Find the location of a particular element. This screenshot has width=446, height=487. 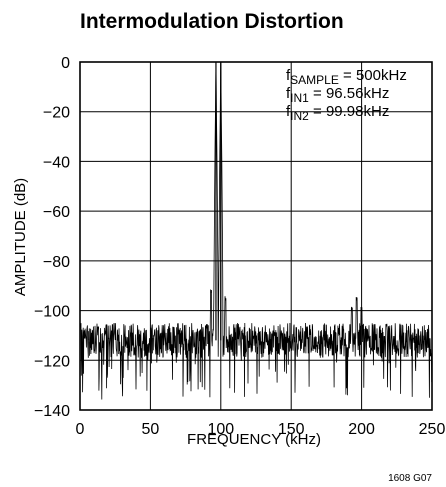

y-axis-label: AMPLITUDE (dB) is located at coordinates (20, 237).